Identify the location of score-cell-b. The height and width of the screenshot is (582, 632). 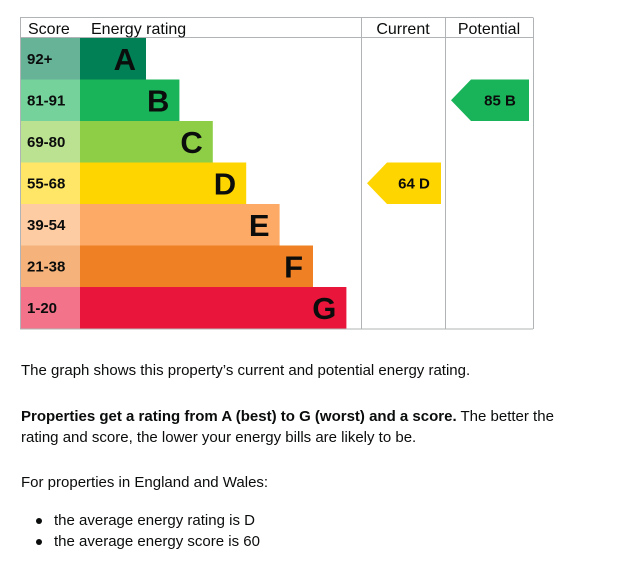
(50, 100).